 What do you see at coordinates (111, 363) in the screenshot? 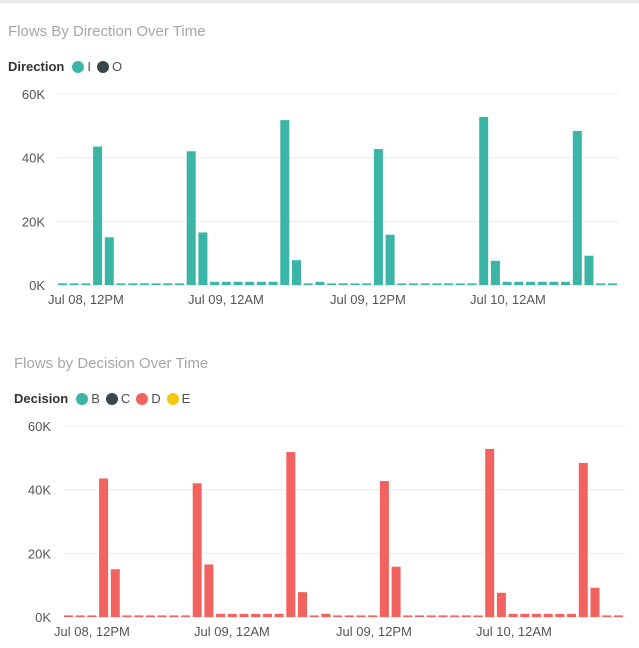
I see `chart-title: Flows by Decision Over Time` at bounding box center [111, 363].